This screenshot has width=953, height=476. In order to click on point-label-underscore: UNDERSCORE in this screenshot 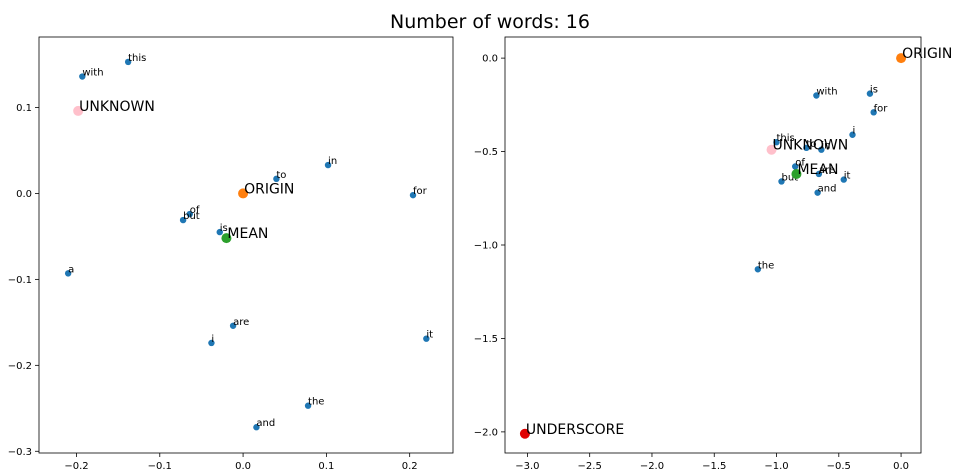, I will do `click(575, 430)`.